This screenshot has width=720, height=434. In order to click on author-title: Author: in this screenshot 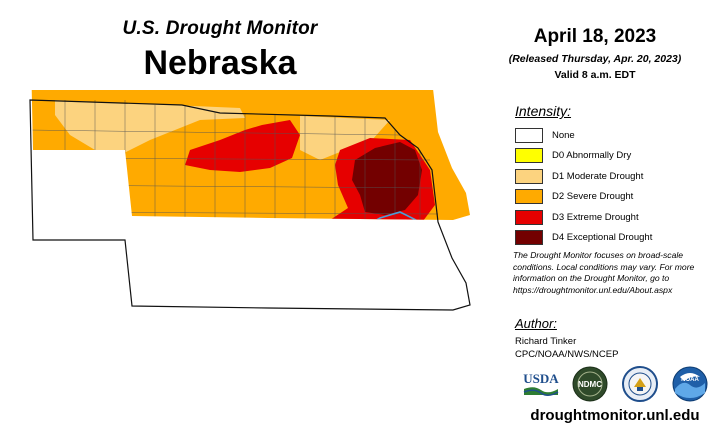, I will do `click(536, 323)`.